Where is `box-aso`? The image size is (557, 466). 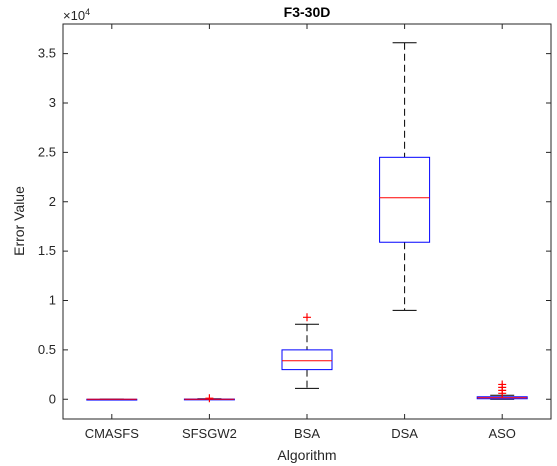
box-aso is located at coordinates (502, 390).